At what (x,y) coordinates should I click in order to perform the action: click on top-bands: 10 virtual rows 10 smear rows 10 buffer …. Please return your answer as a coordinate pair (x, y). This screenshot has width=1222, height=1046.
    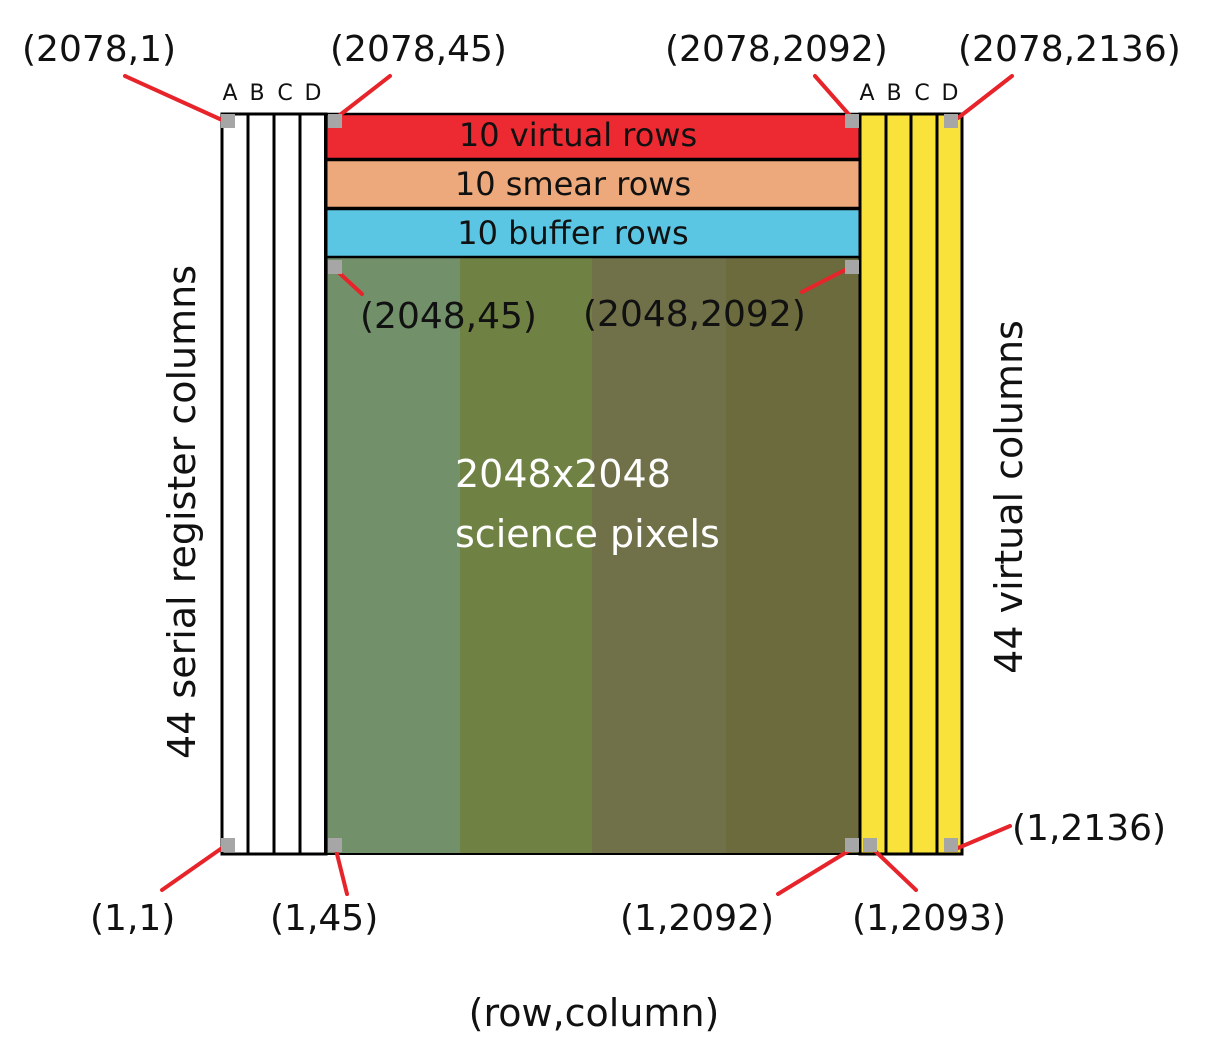
    Looking at the image, I should click on (592, 185).